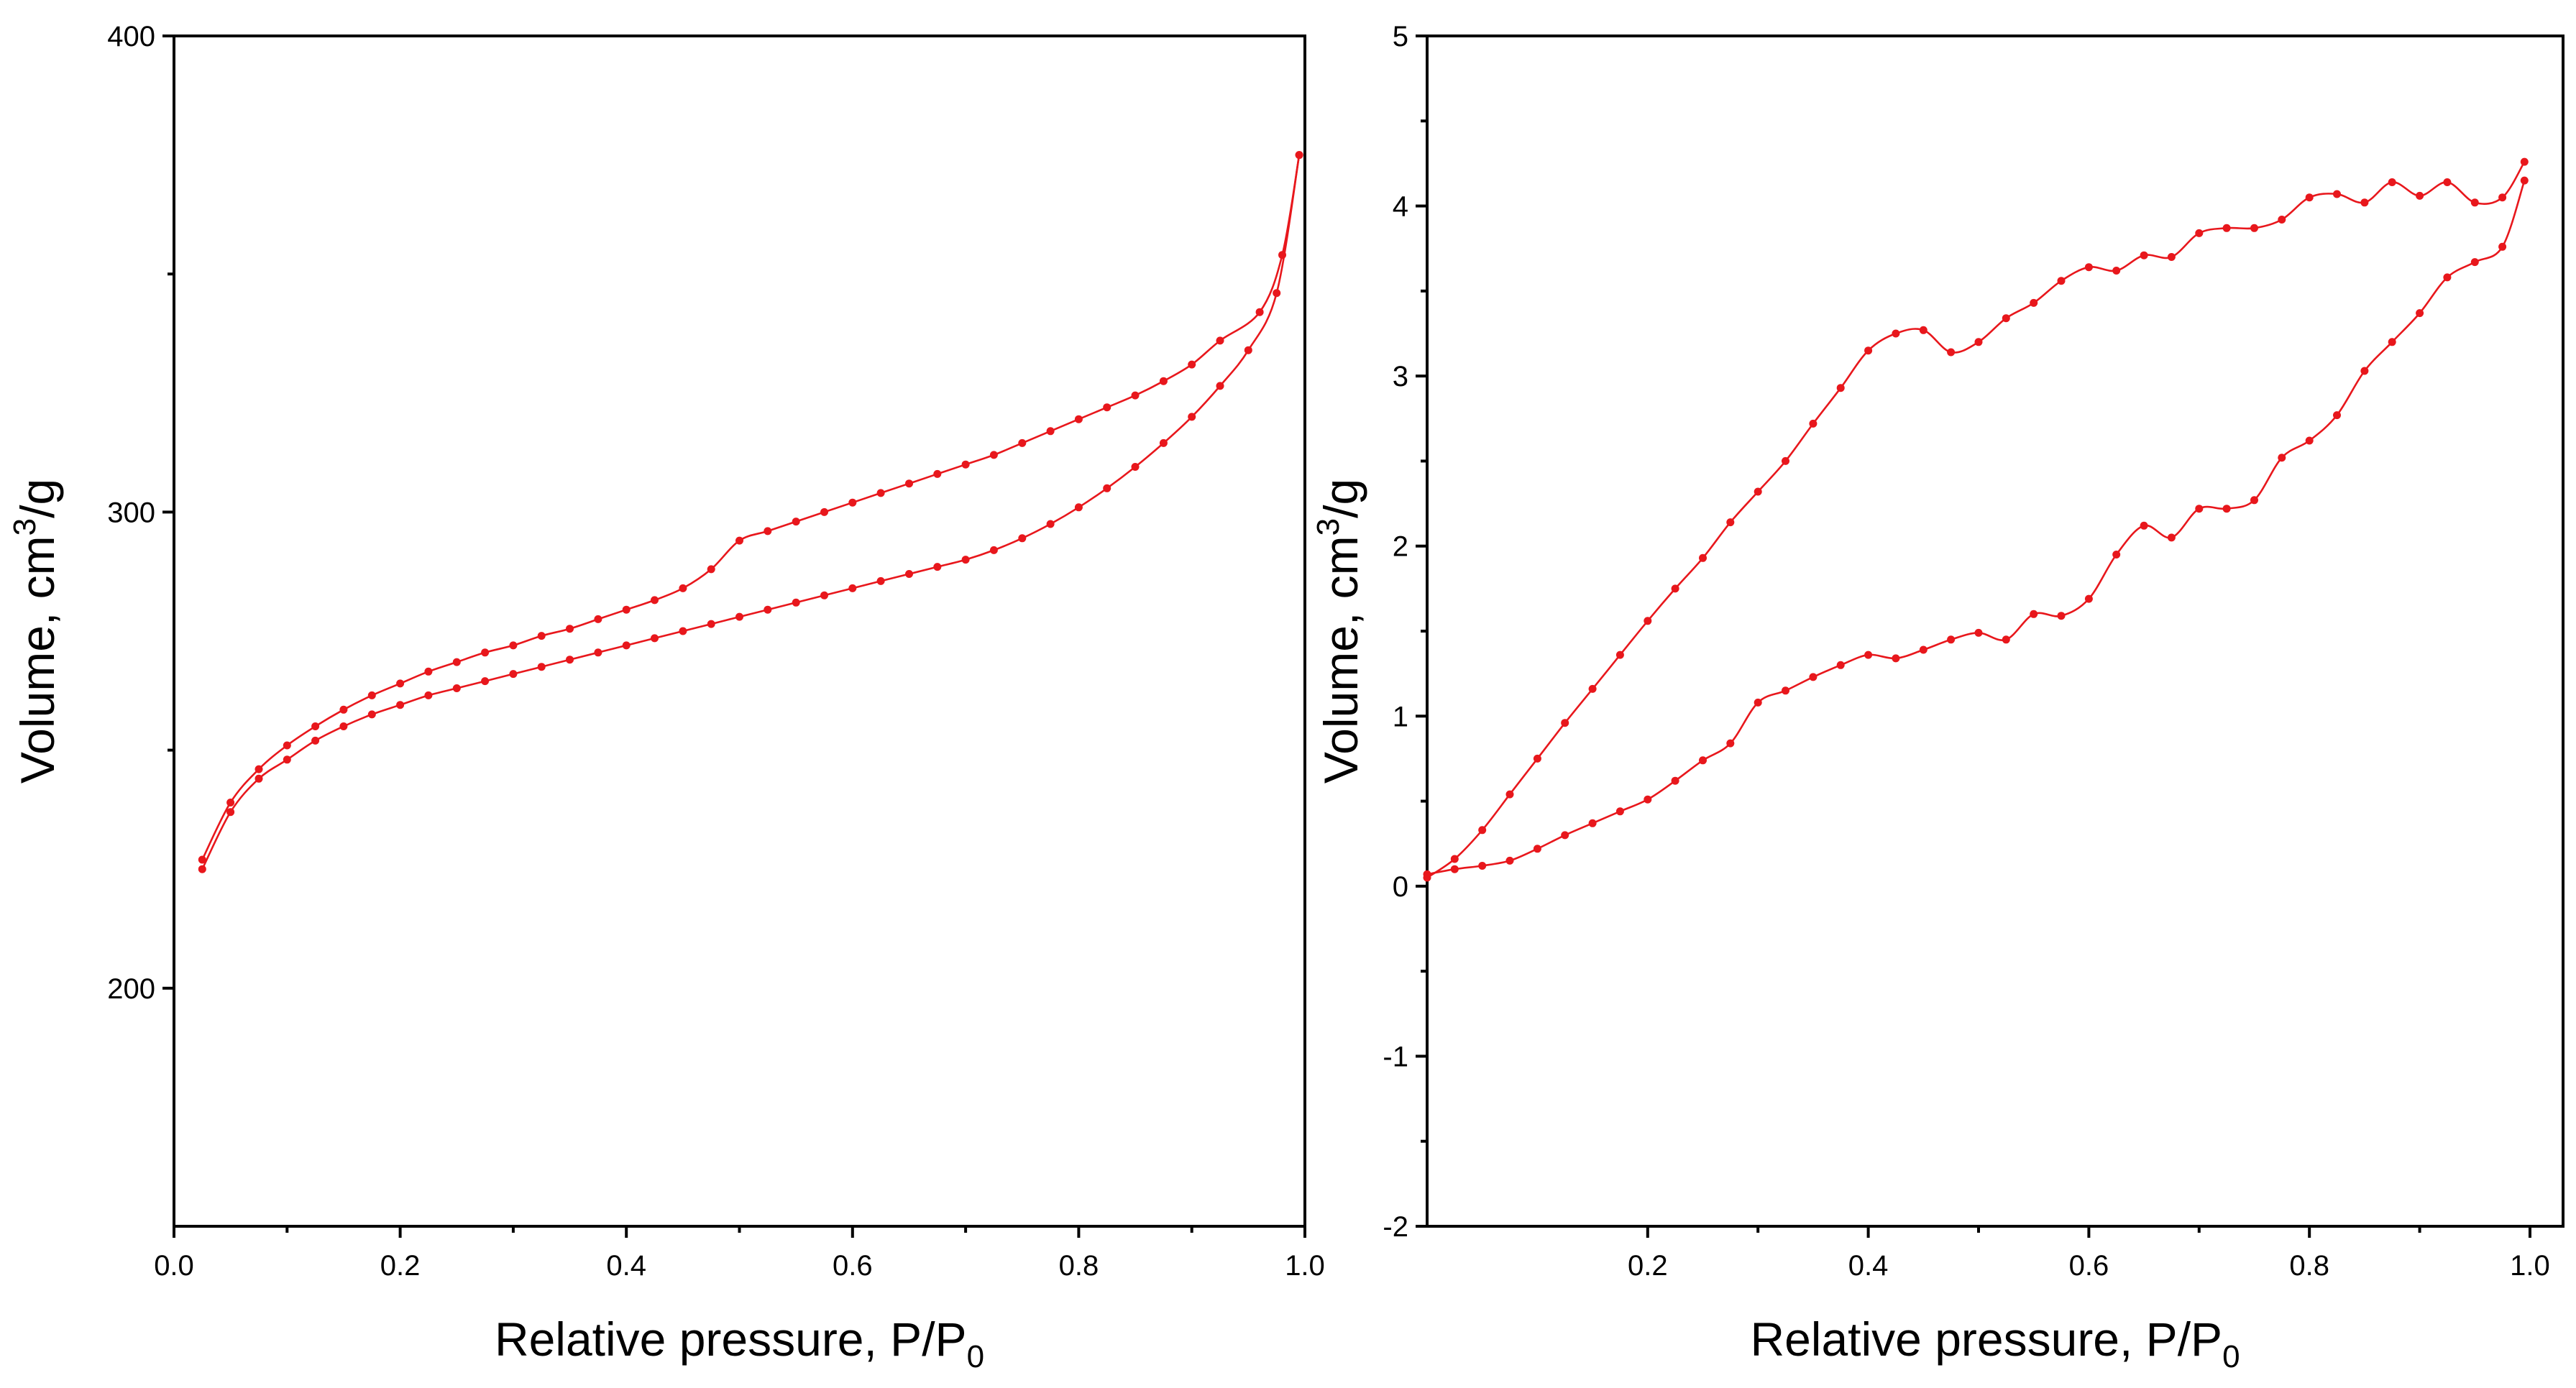  I want to click on left-y-tick-label: 300, so click(131, 512).